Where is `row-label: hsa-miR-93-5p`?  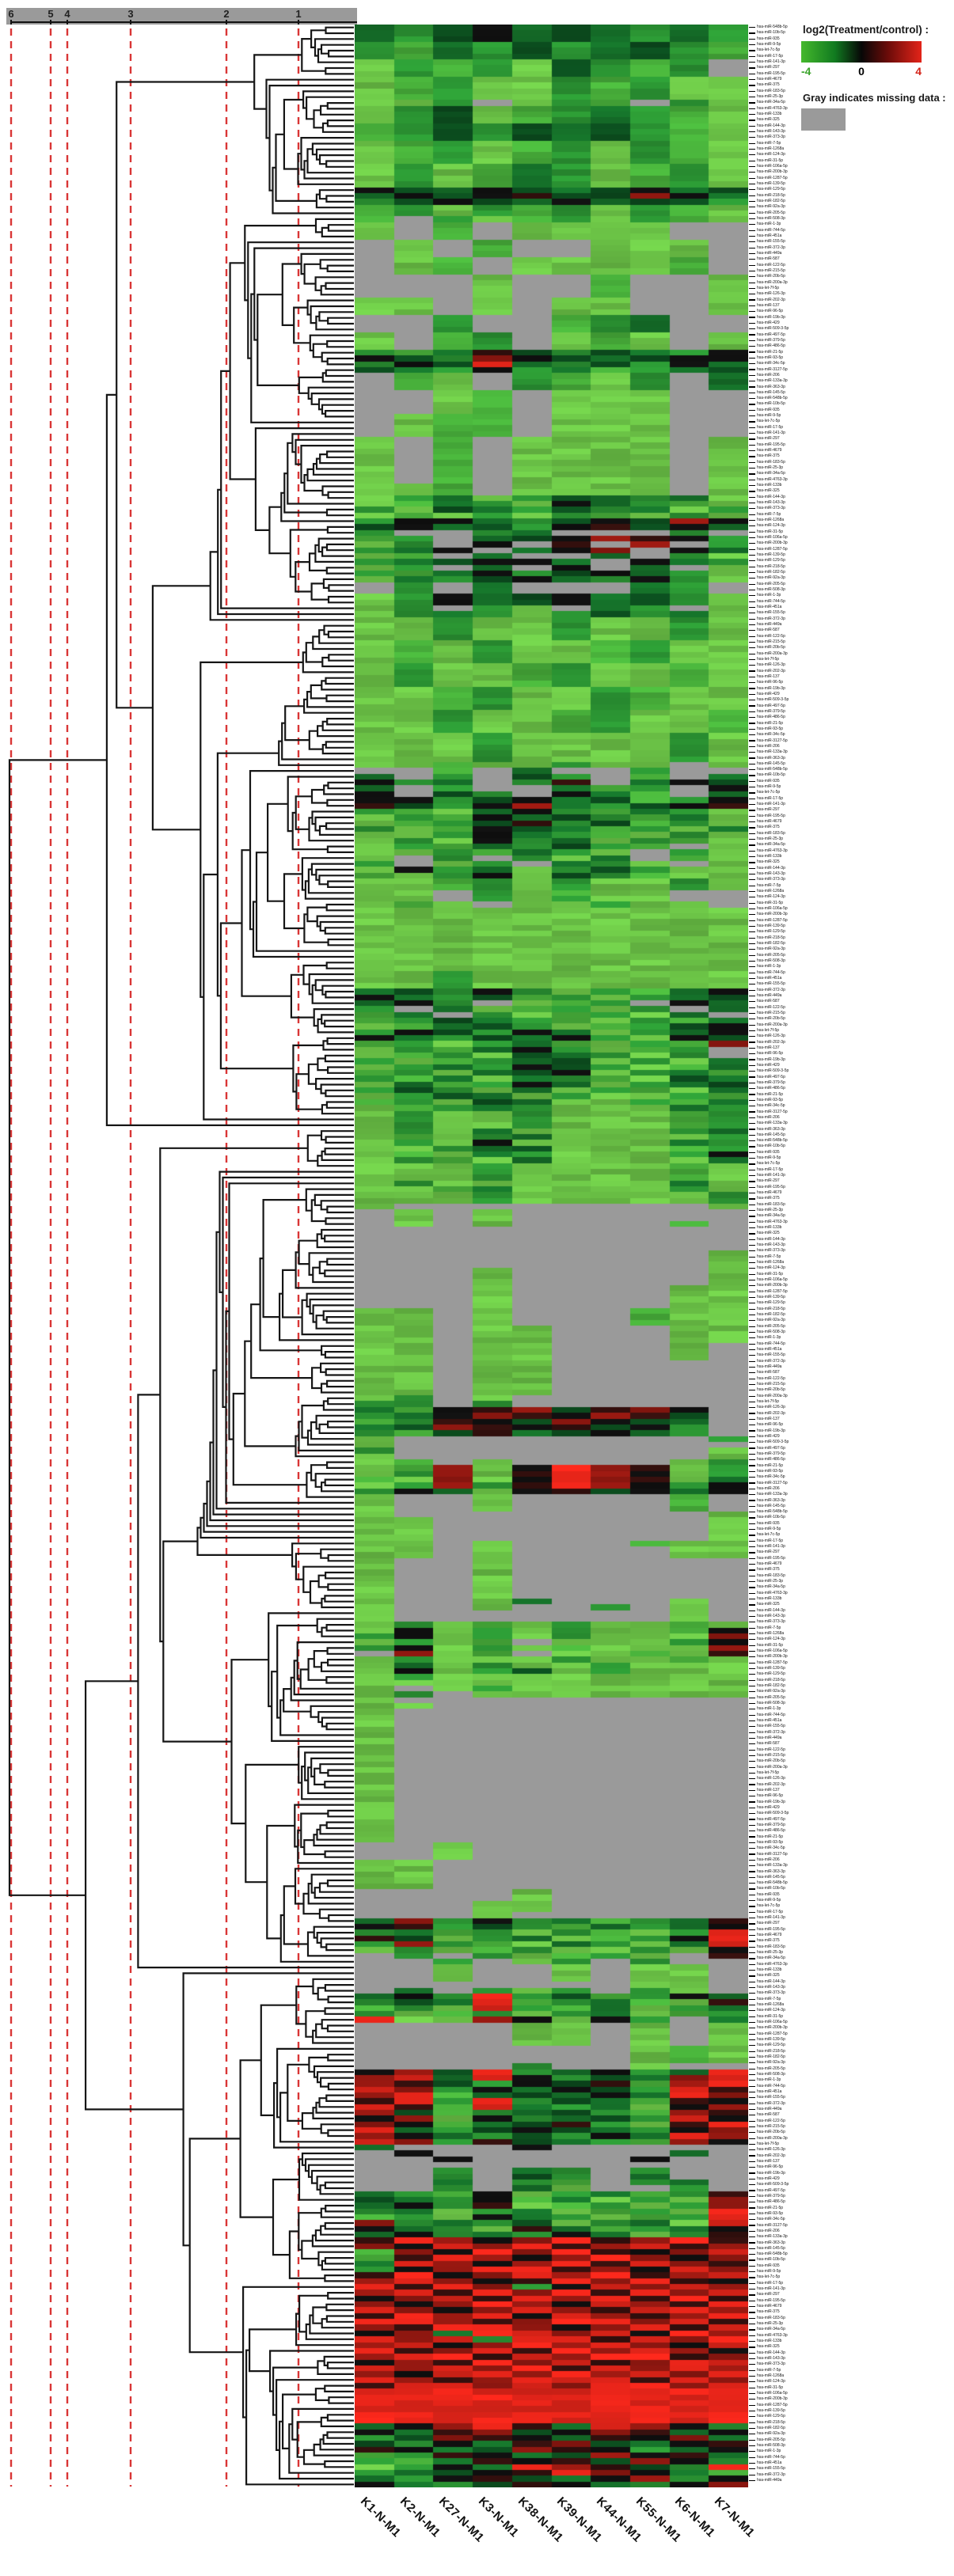 row-label: hsa-miR-93-5p is located at coordinates (848, 358).